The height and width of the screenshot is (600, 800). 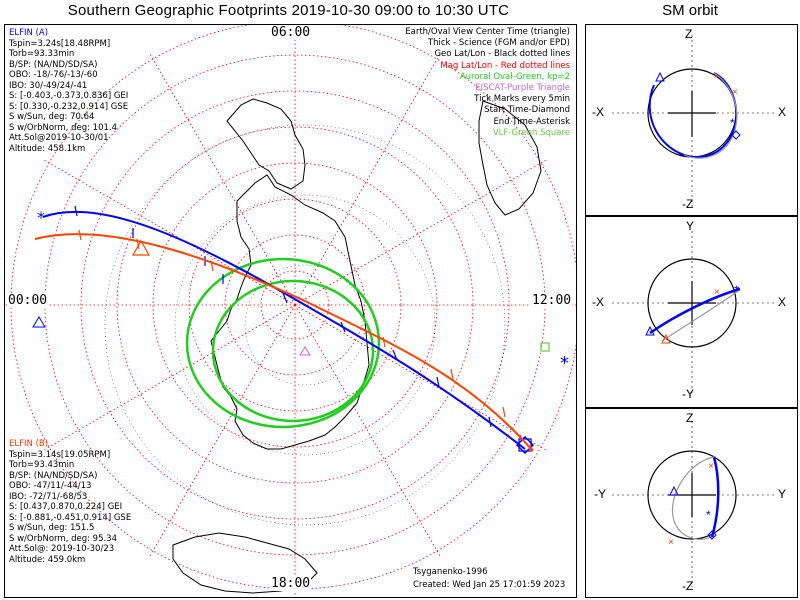 What do you see at coordinates (522, 88) in the screenshot?
I see `legend-item: EISCAT-Purple Triangle` at bounding box center [522, 88].